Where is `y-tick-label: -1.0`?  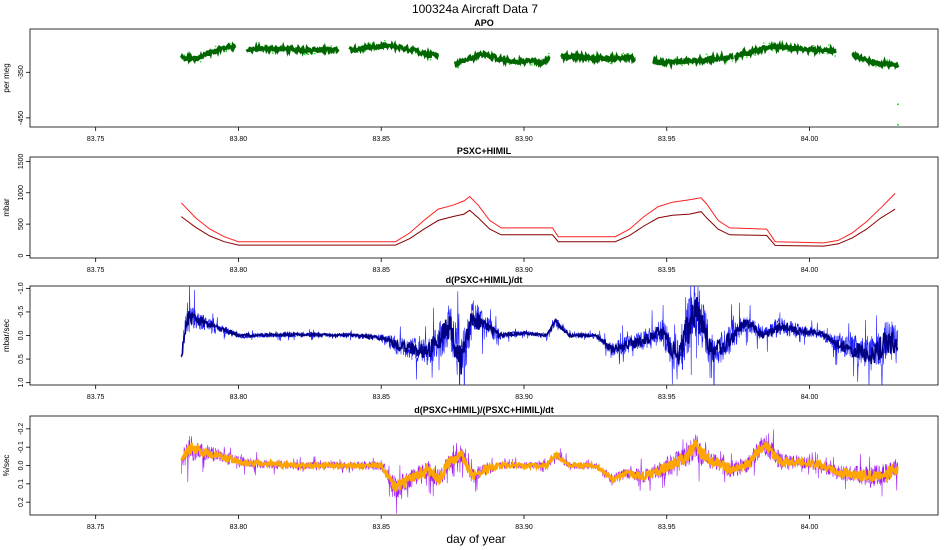
y-tick-label: -1.0 is located at coordinates (21, 288).